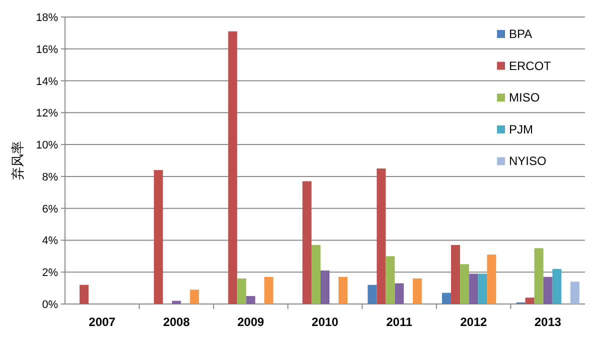 Image resolution: width=600 pixels, height=343 pixels. What do you see at coordinates (524, 97) in the screenshot?
I see `legend-label: MISO` at bounding box center [524, 97].